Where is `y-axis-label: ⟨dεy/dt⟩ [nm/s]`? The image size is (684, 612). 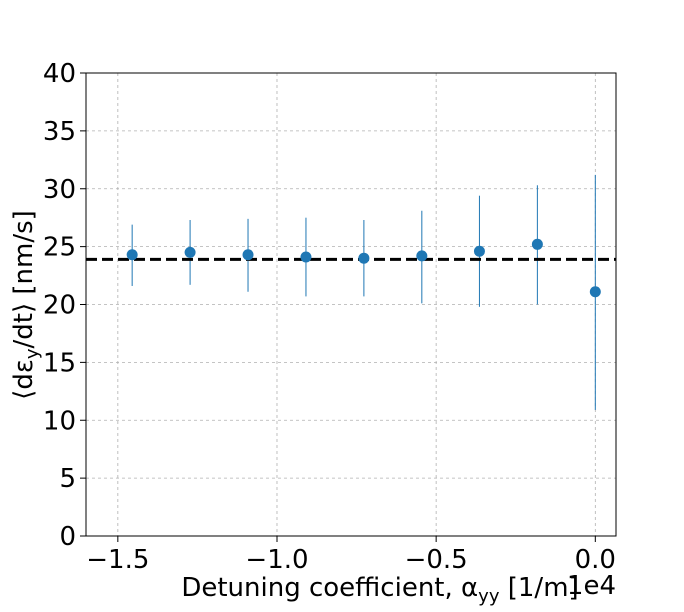
y-axis-label: ⟨dεy/dt⟩ [nm/s] is located at coordinates (26, 305).